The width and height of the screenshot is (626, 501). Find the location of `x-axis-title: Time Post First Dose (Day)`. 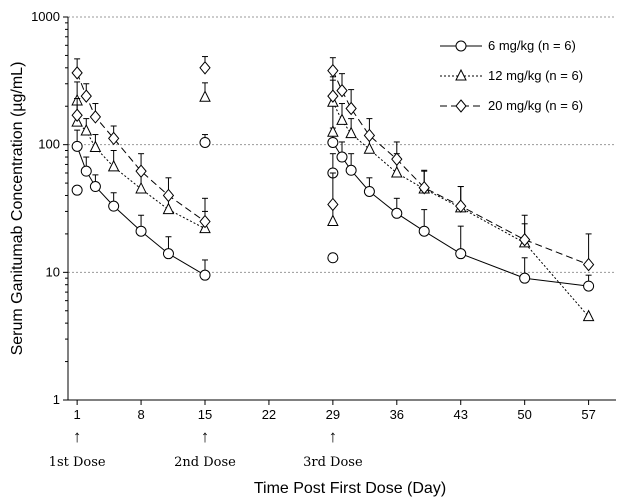

x-axis-title: Time Post First Dose (Day) is located at coordinates (350, 488).